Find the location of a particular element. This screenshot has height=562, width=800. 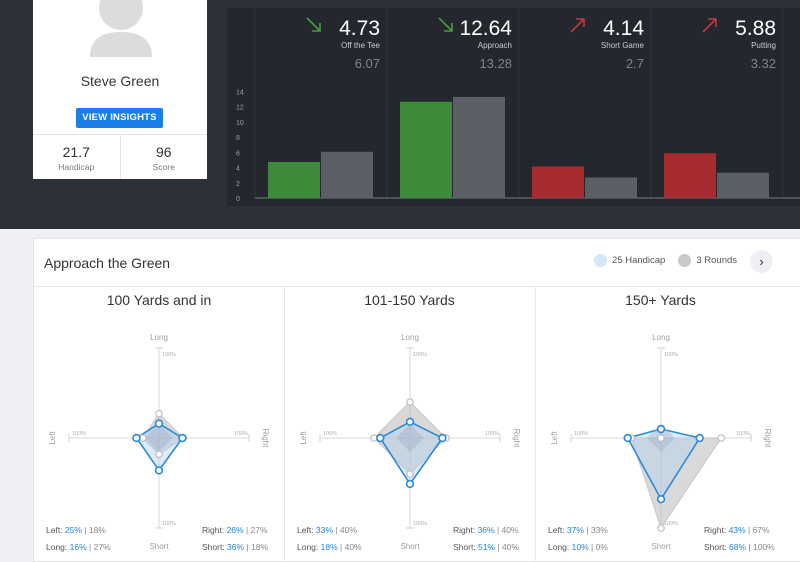

stat-player-value: 16% is located at coordinates (78, 547).